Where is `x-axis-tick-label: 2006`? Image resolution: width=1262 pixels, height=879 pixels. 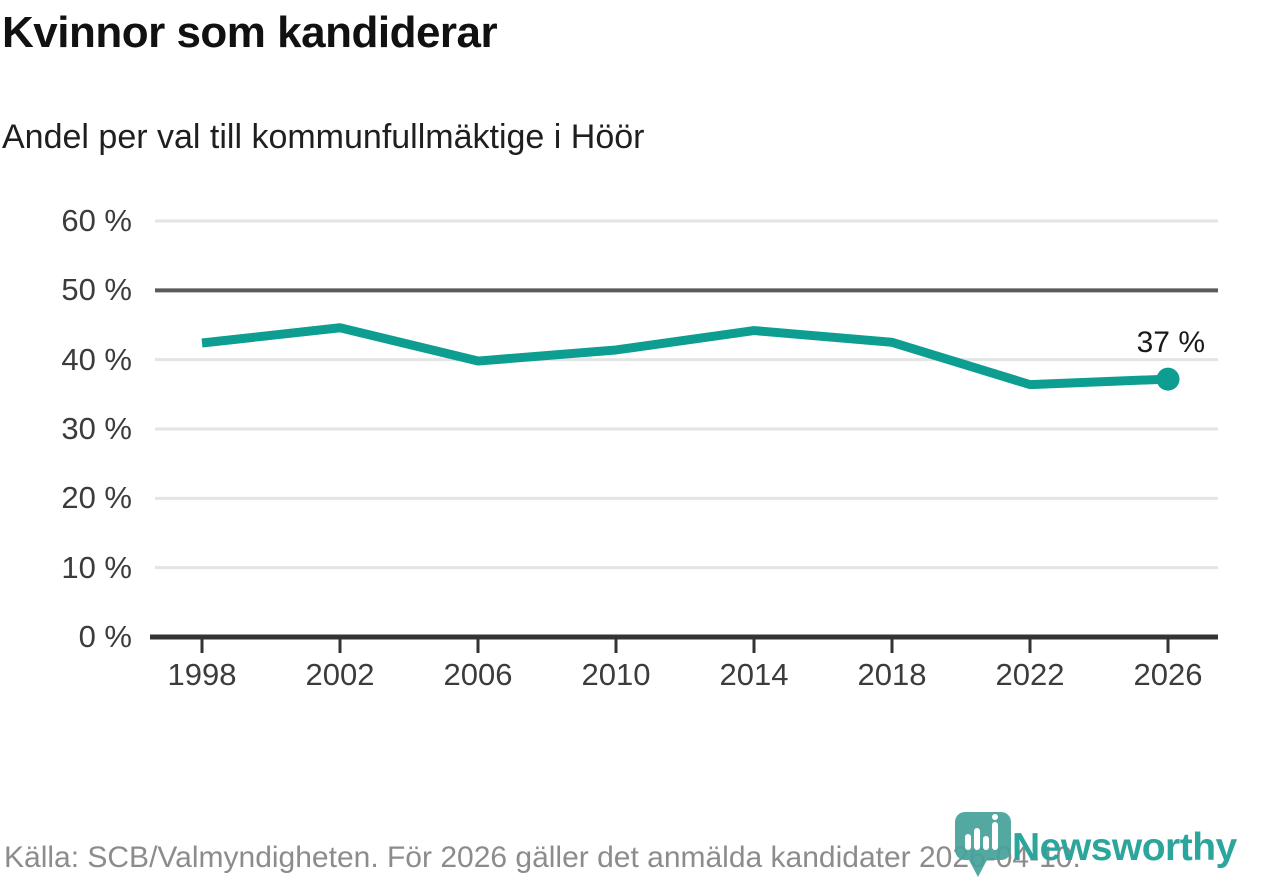 x-axis-tick-label: 2006 is located at coordinates (478, 674).